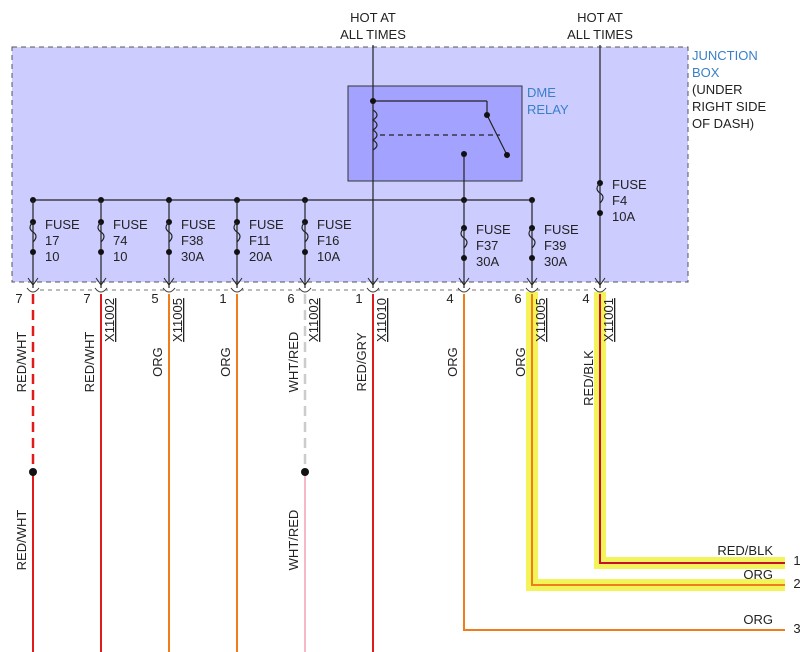 Image resolution: width=808 pixels, height=652 pixels. I want to click on connector-id: X11010, so click(381, 320).